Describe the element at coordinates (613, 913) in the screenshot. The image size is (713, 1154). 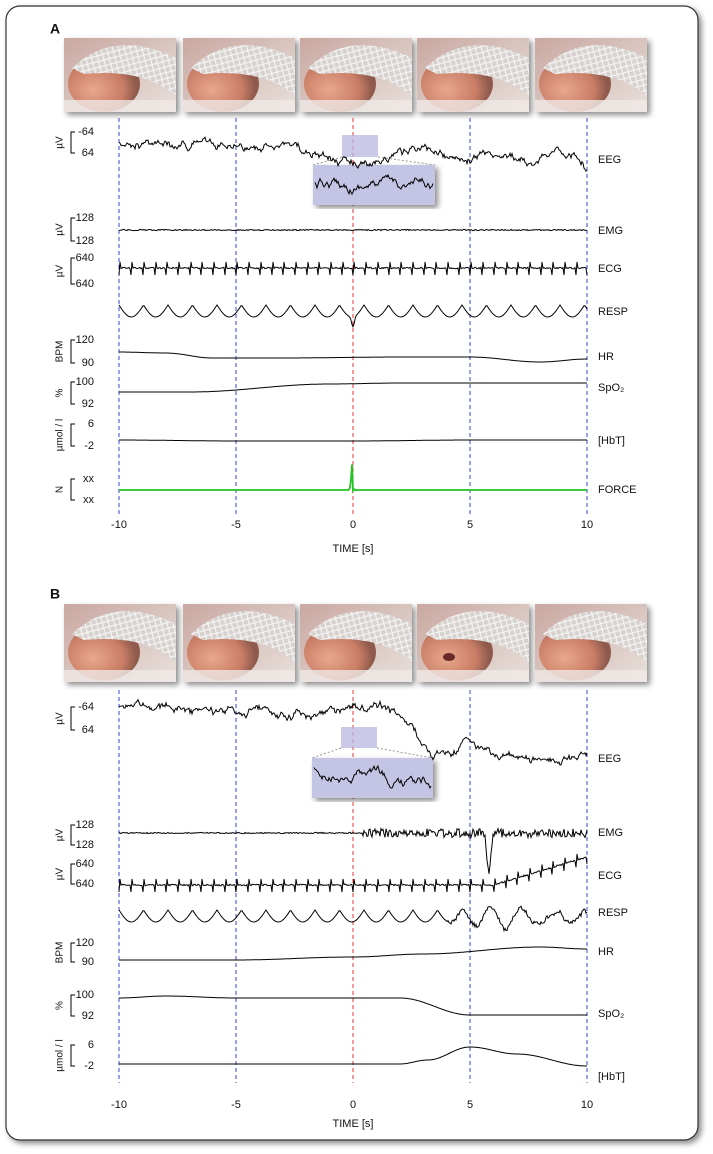
I see `channel-name: RESP` at that location.